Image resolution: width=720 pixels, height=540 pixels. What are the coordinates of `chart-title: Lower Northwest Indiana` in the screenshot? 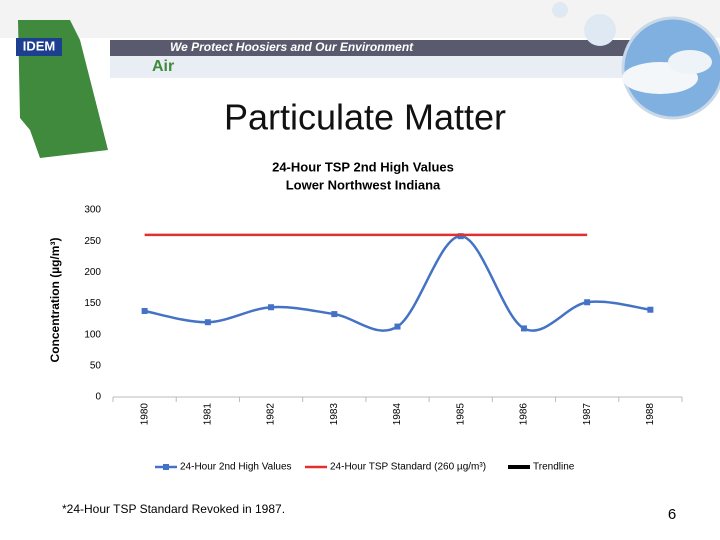 It's located at (363, 184).